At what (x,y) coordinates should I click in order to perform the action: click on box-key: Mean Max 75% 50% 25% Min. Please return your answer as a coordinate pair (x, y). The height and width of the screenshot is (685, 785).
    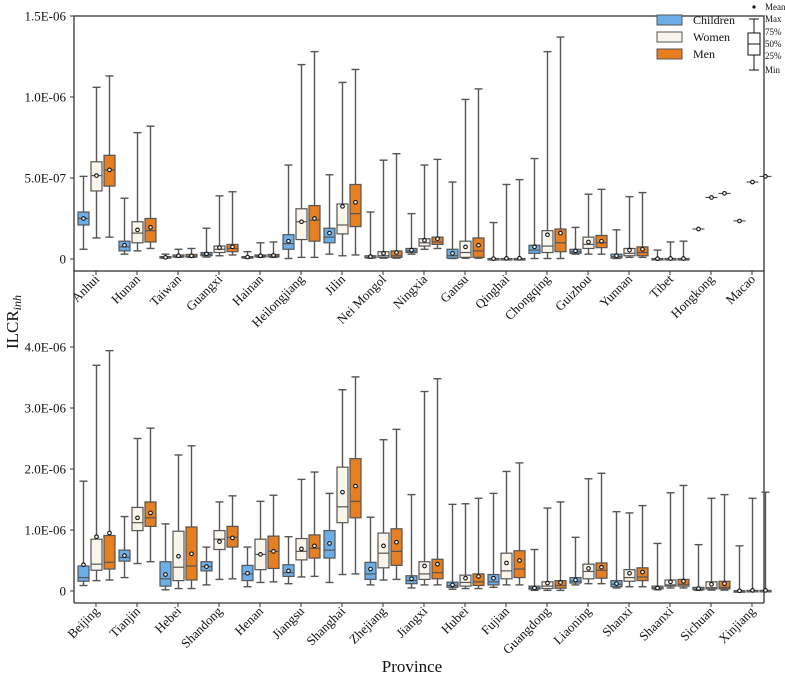
    Looking at the image, I should click on (766, 38).